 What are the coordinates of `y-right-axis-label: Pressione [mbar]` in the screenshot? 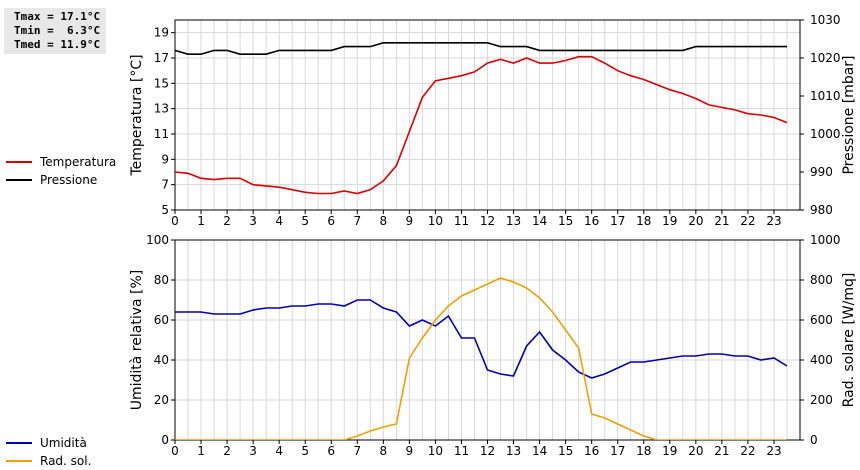 It's located at (849, 114).